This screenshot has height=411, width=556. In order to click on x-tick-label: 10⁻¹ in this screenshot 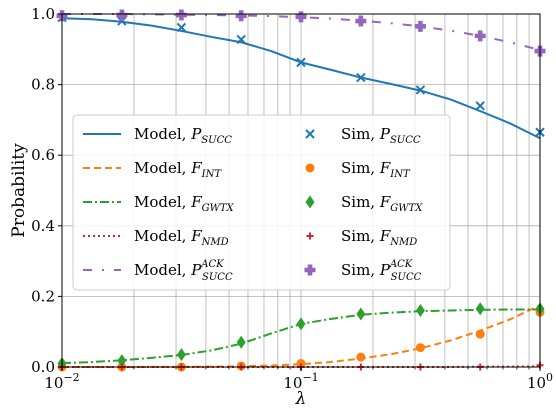, I will do `click(300, 381)`.